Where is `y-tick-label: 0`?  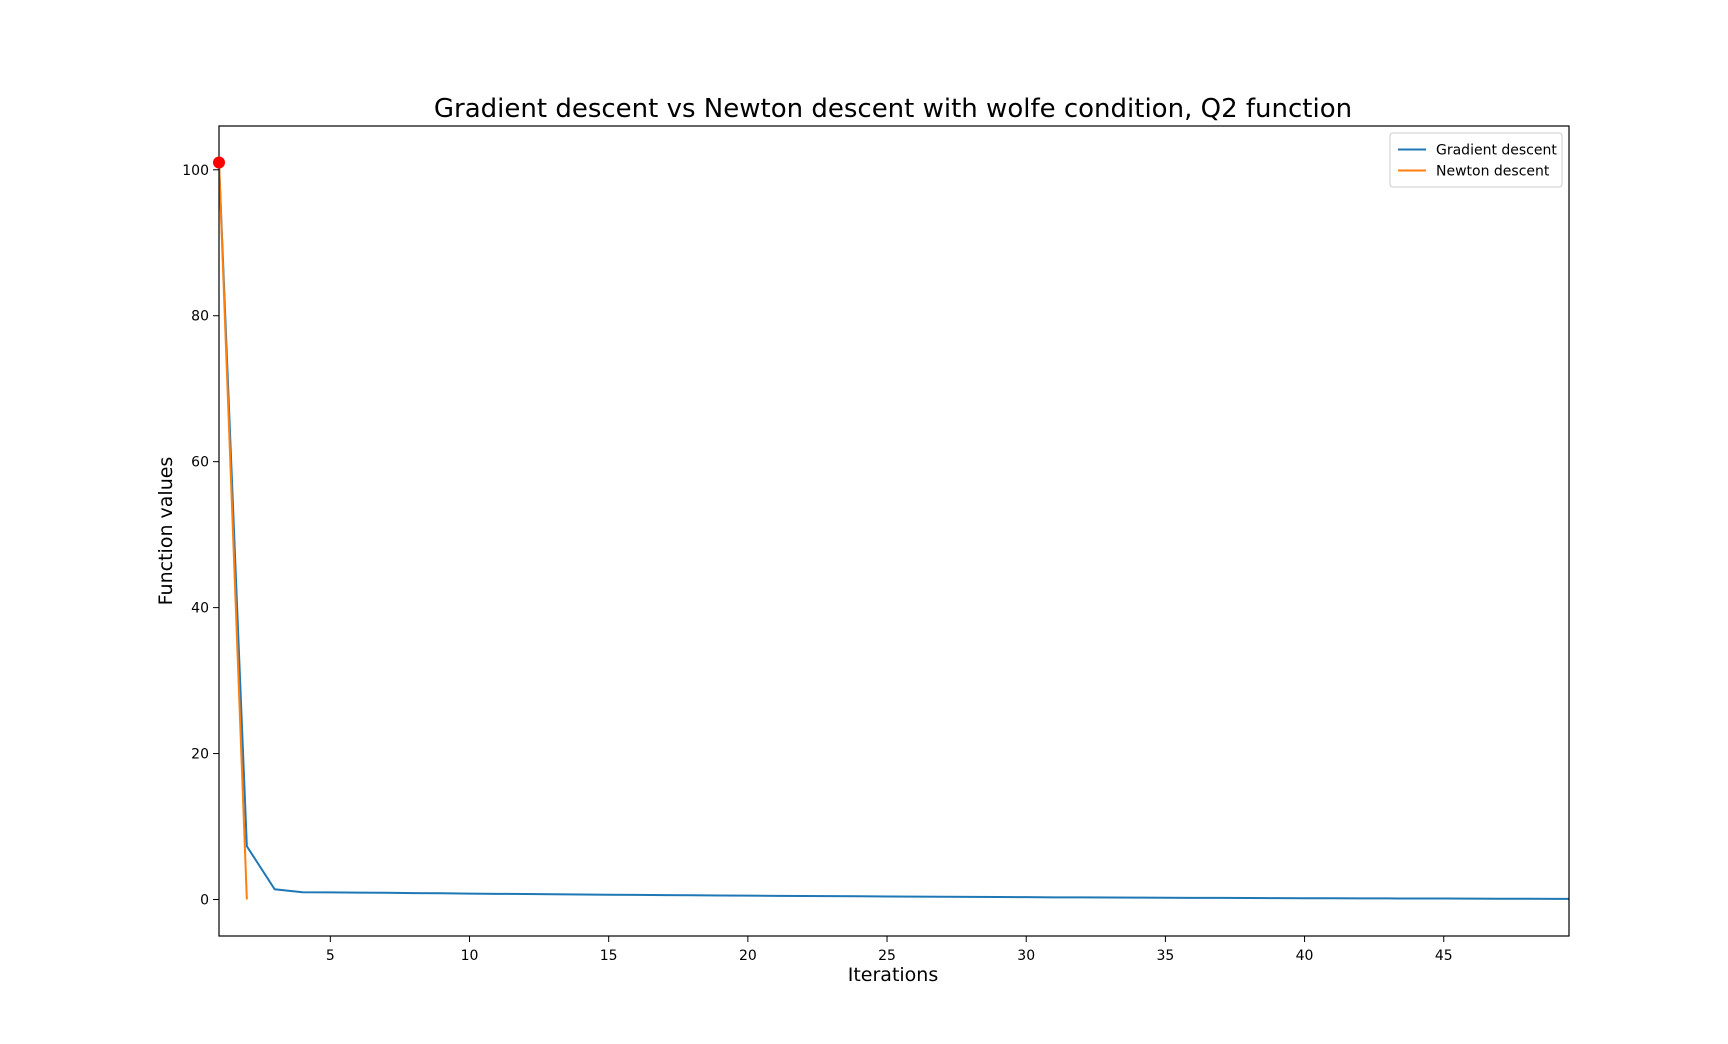 y-tick-label: 0 is located at coordinates (204, 901).